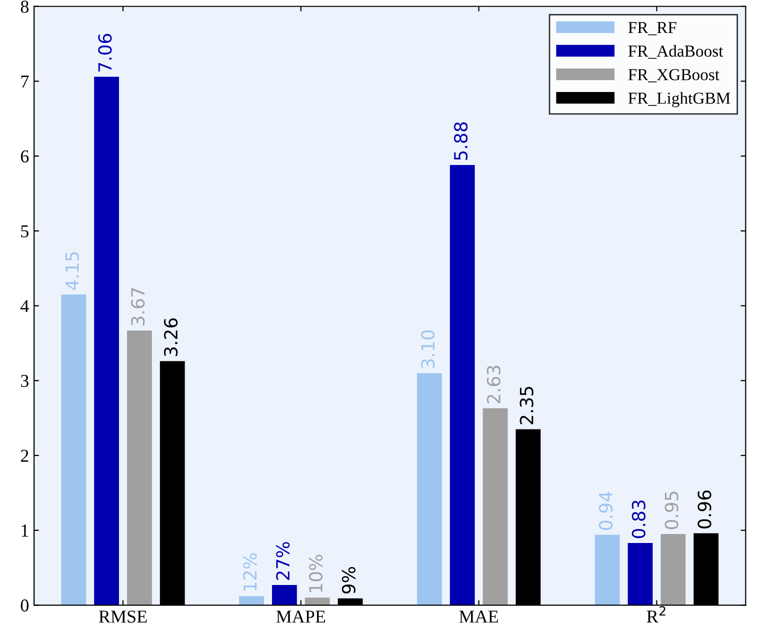  What do you see at coordinates (428, 349) in the screenshot?
I see `data-label: 3.10` at bounding box center [428, 349].